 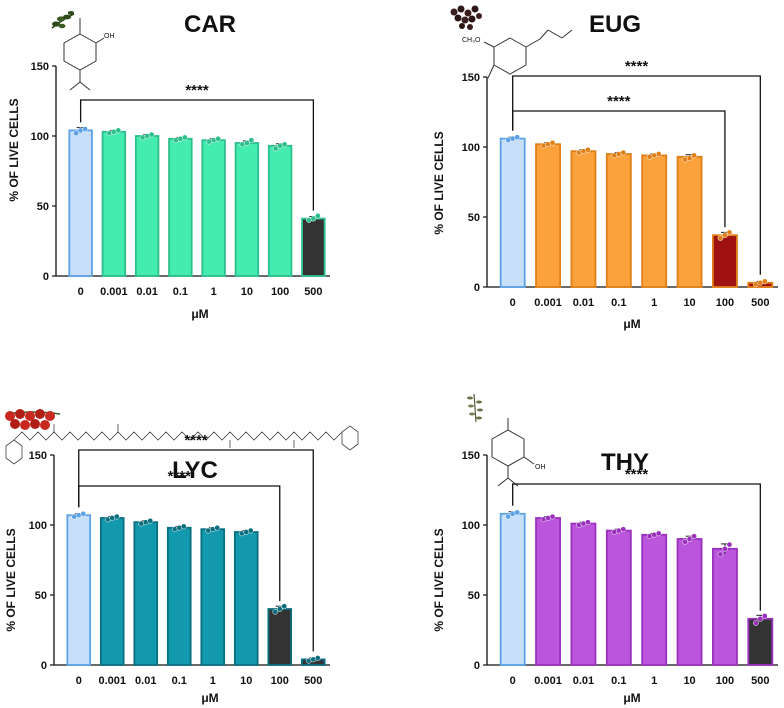 I want to click on clove-buds-icon, so click(x=466, y=17).